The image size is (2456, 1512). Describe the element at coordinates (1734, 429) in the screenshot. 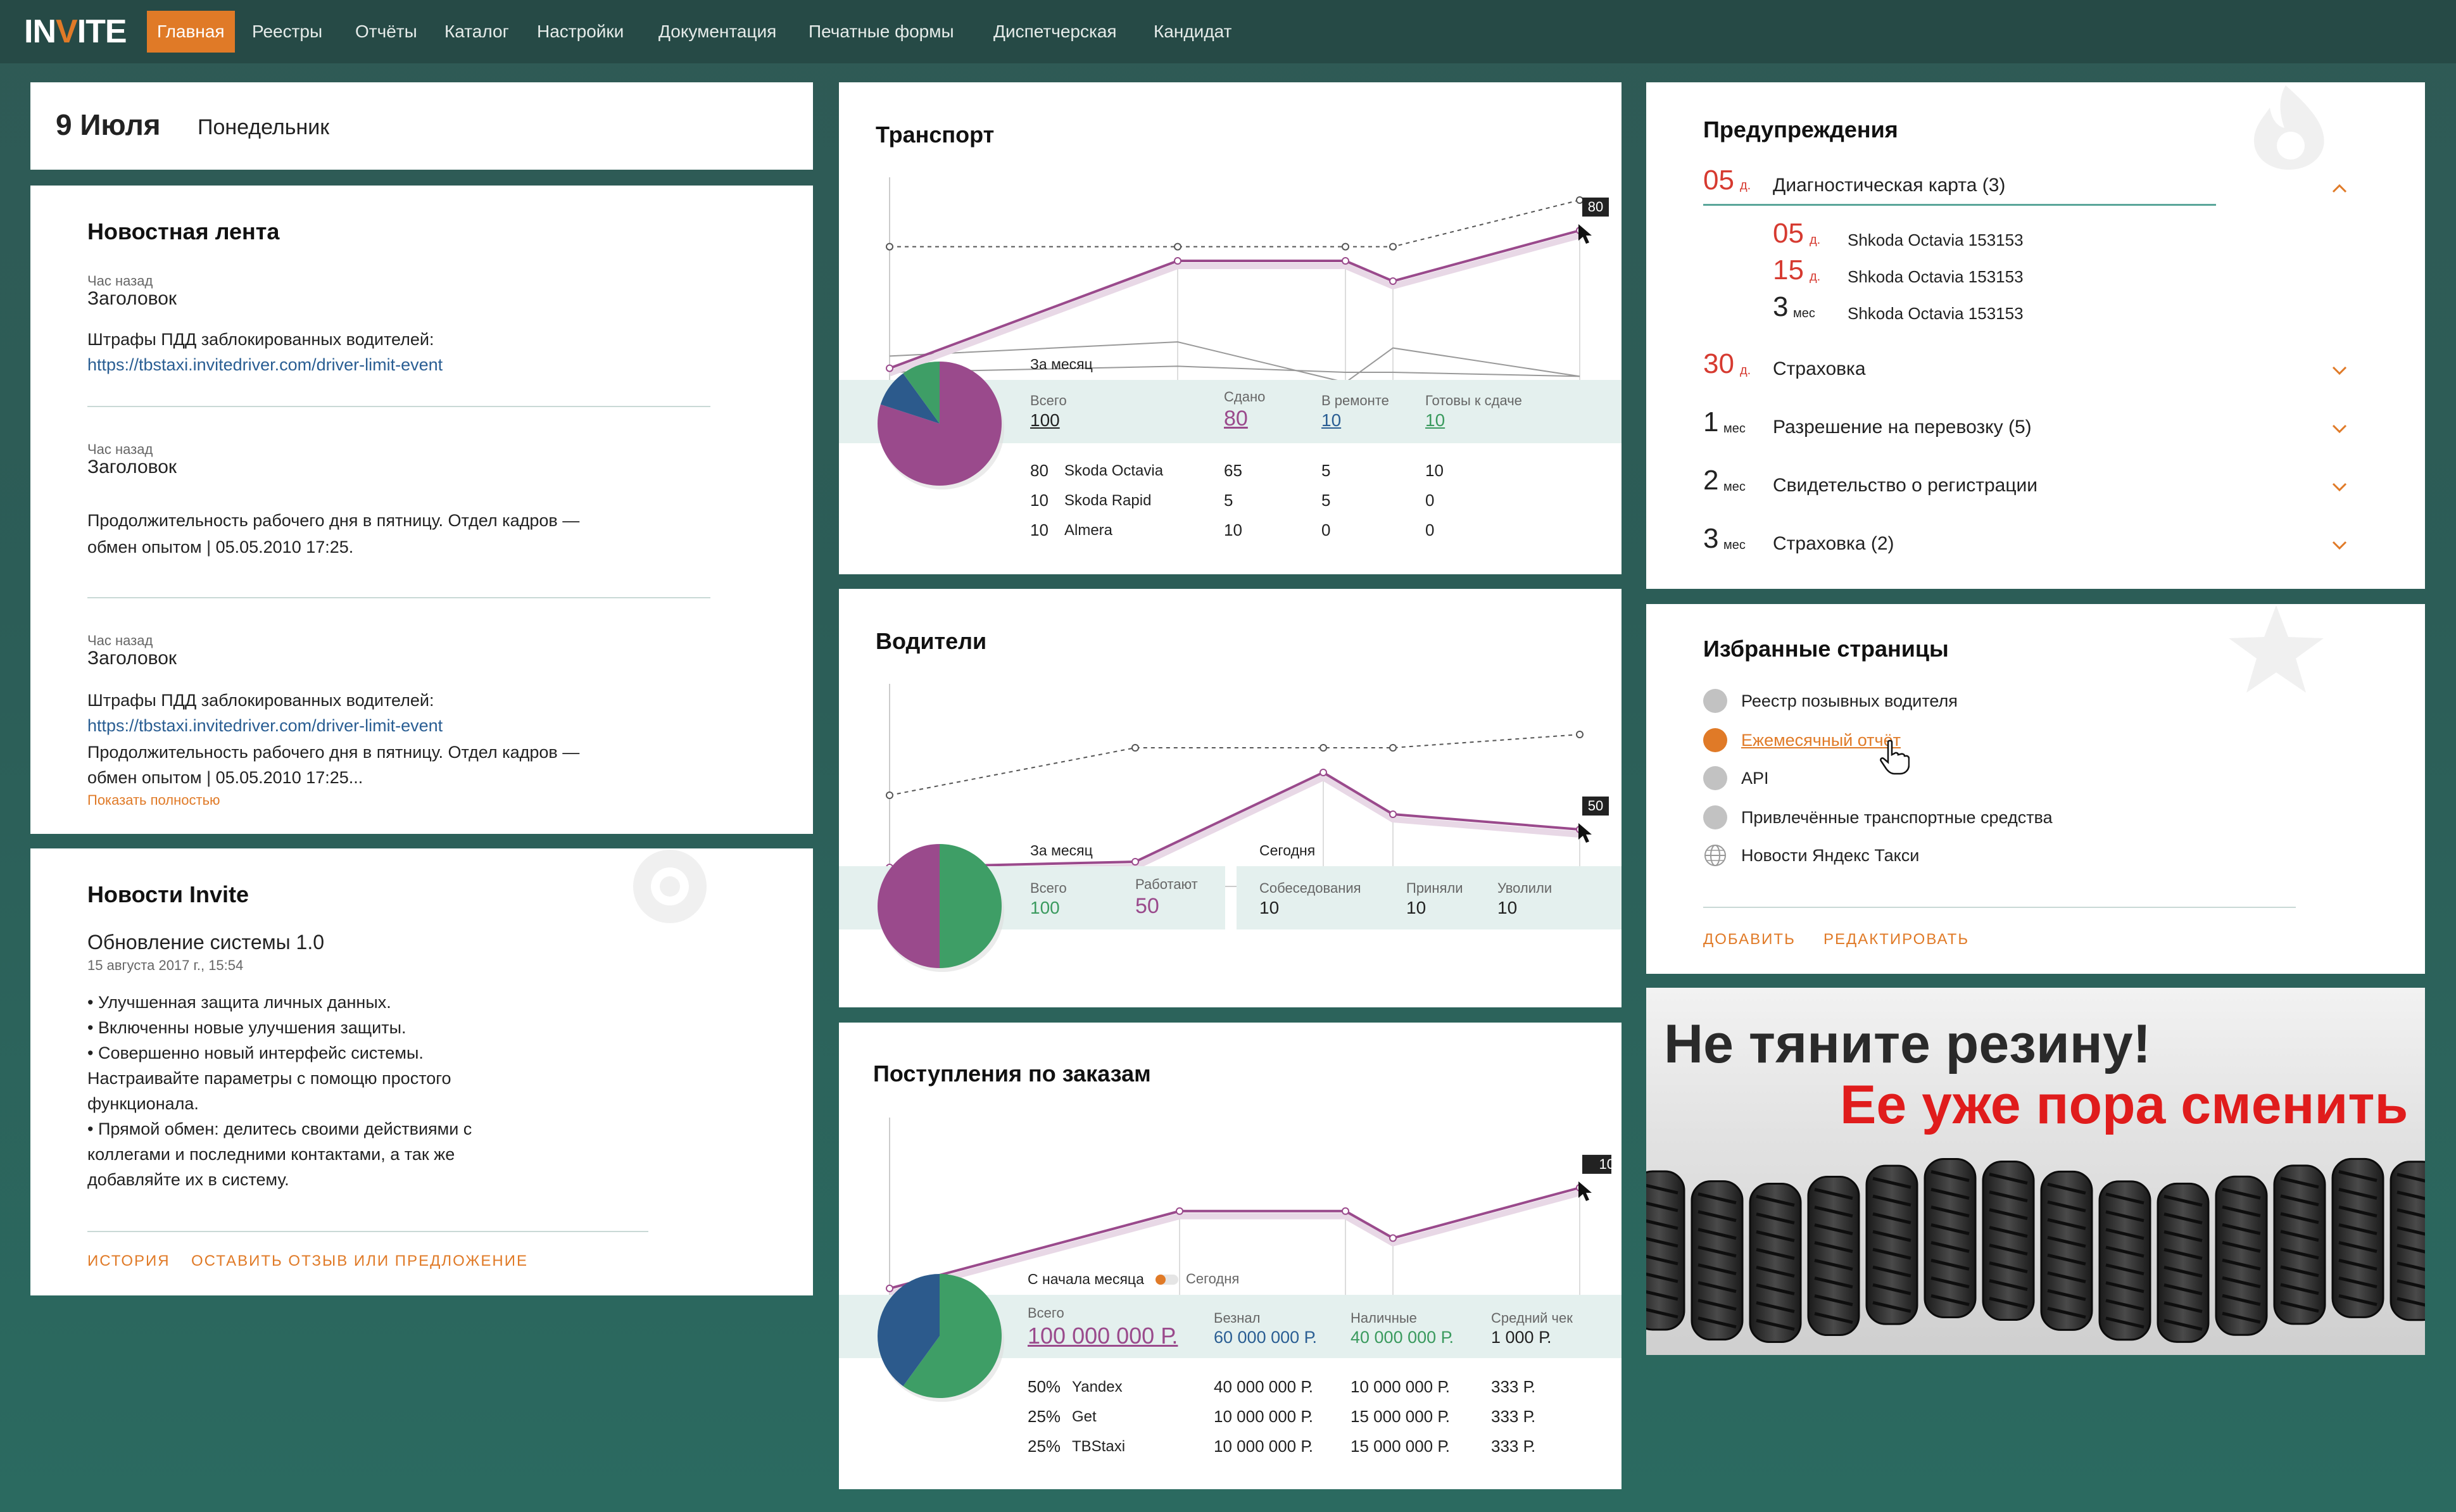

I see `warning-unit: мес` at that location.